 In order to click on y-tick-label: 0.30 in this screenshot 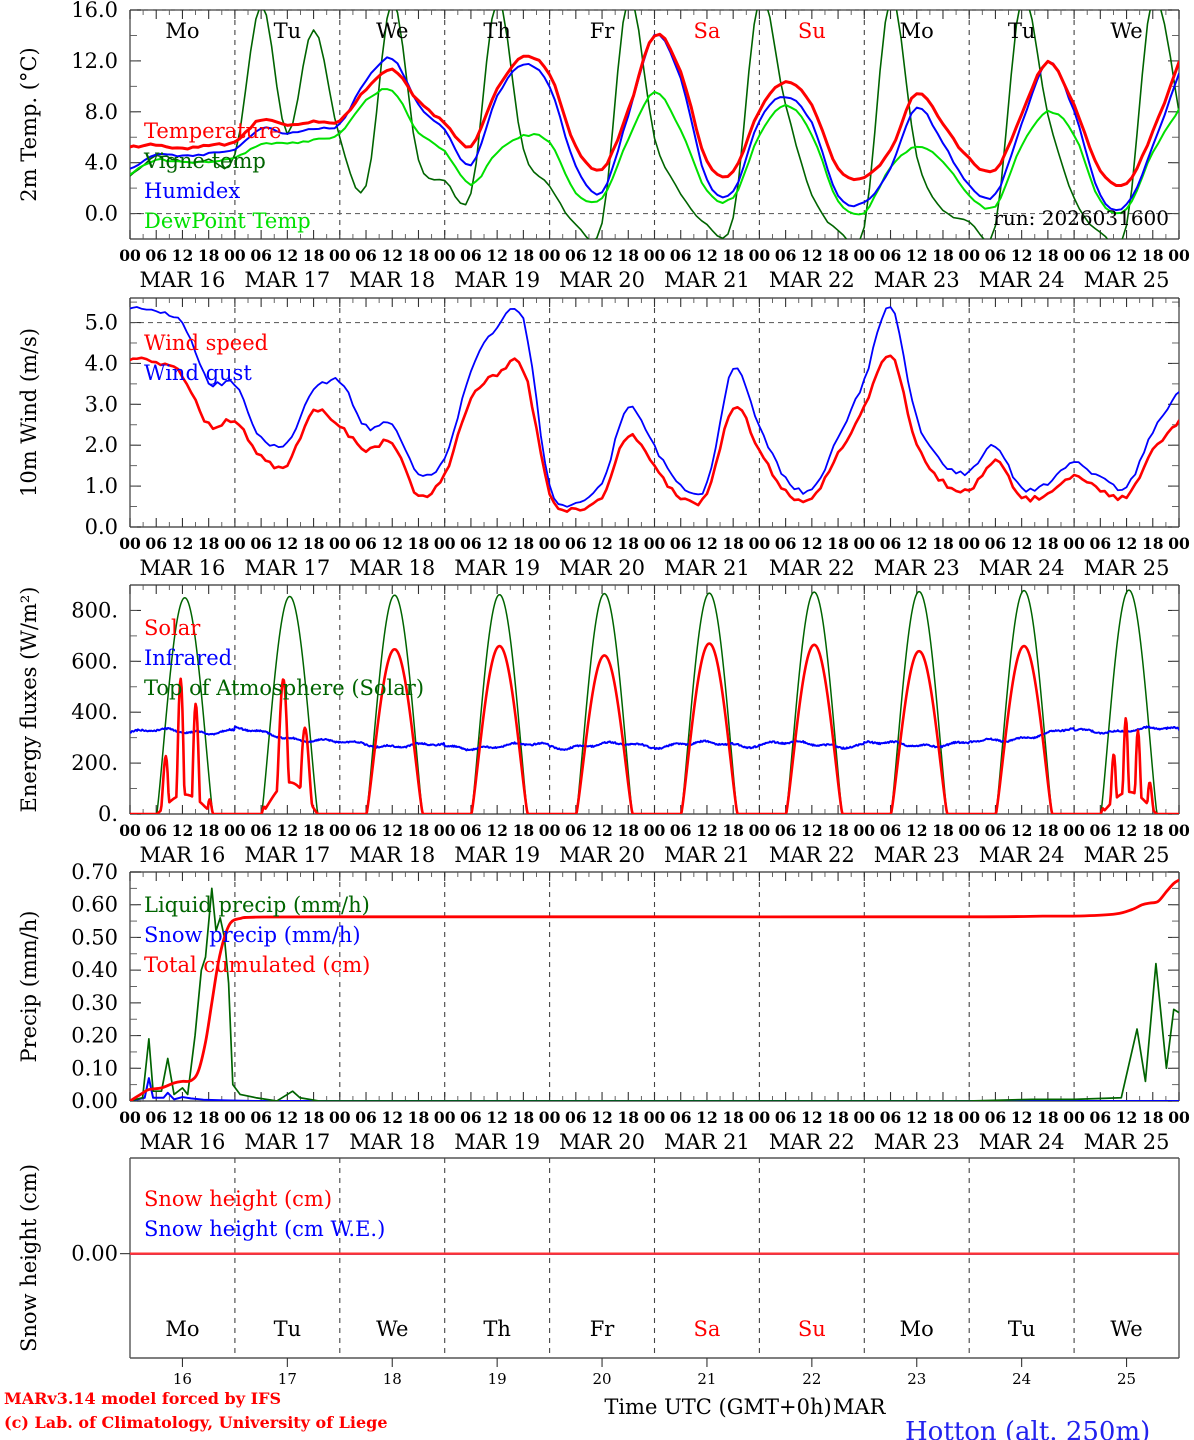, I will do `click(94, 1003)`.